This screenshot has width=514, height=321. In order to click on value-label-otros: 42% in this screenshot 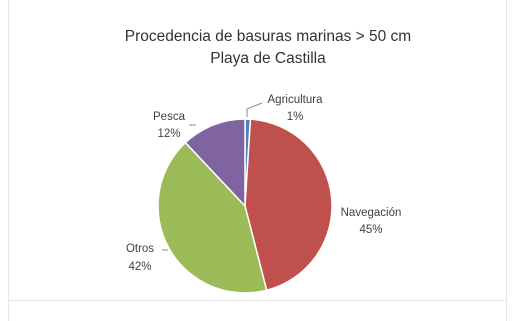, I will do `click(139, 267)`.